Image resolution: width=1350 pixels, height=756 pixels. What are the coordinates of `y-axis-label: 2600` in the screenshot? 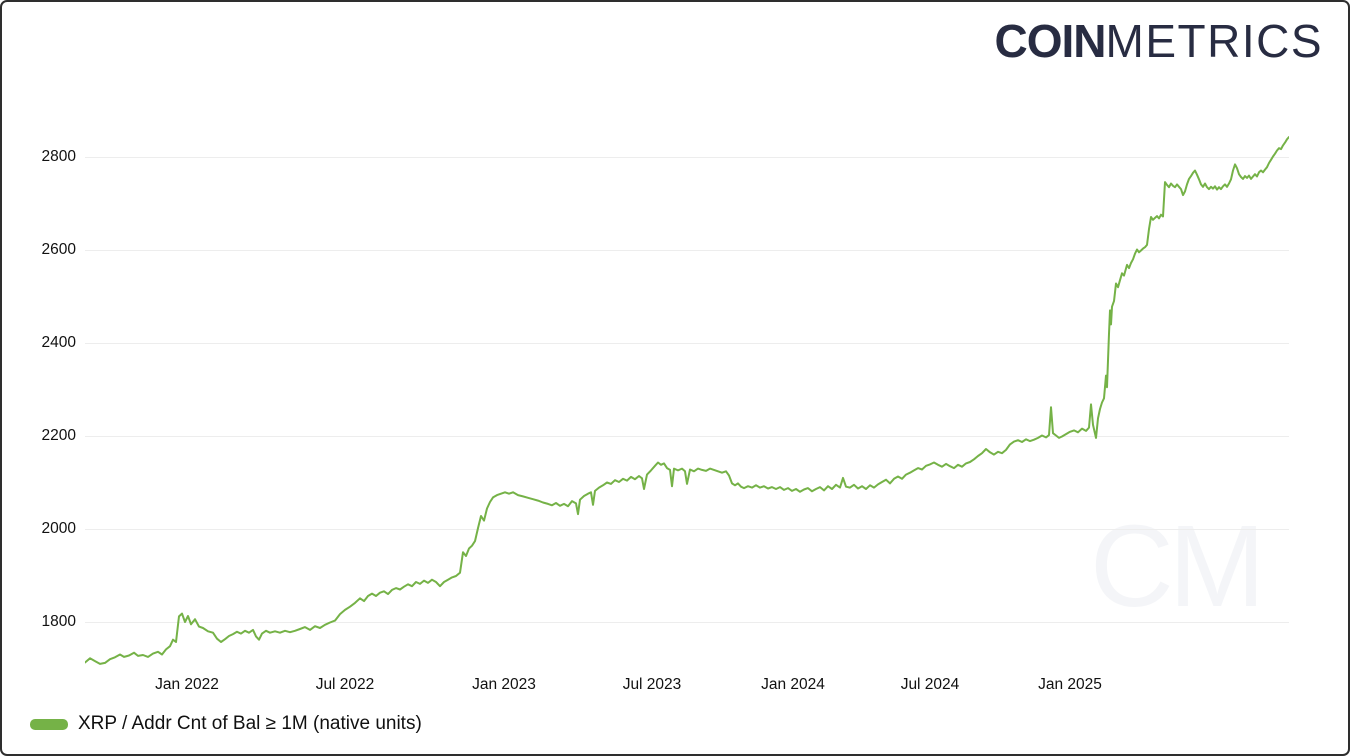 It's located at (58, 249).